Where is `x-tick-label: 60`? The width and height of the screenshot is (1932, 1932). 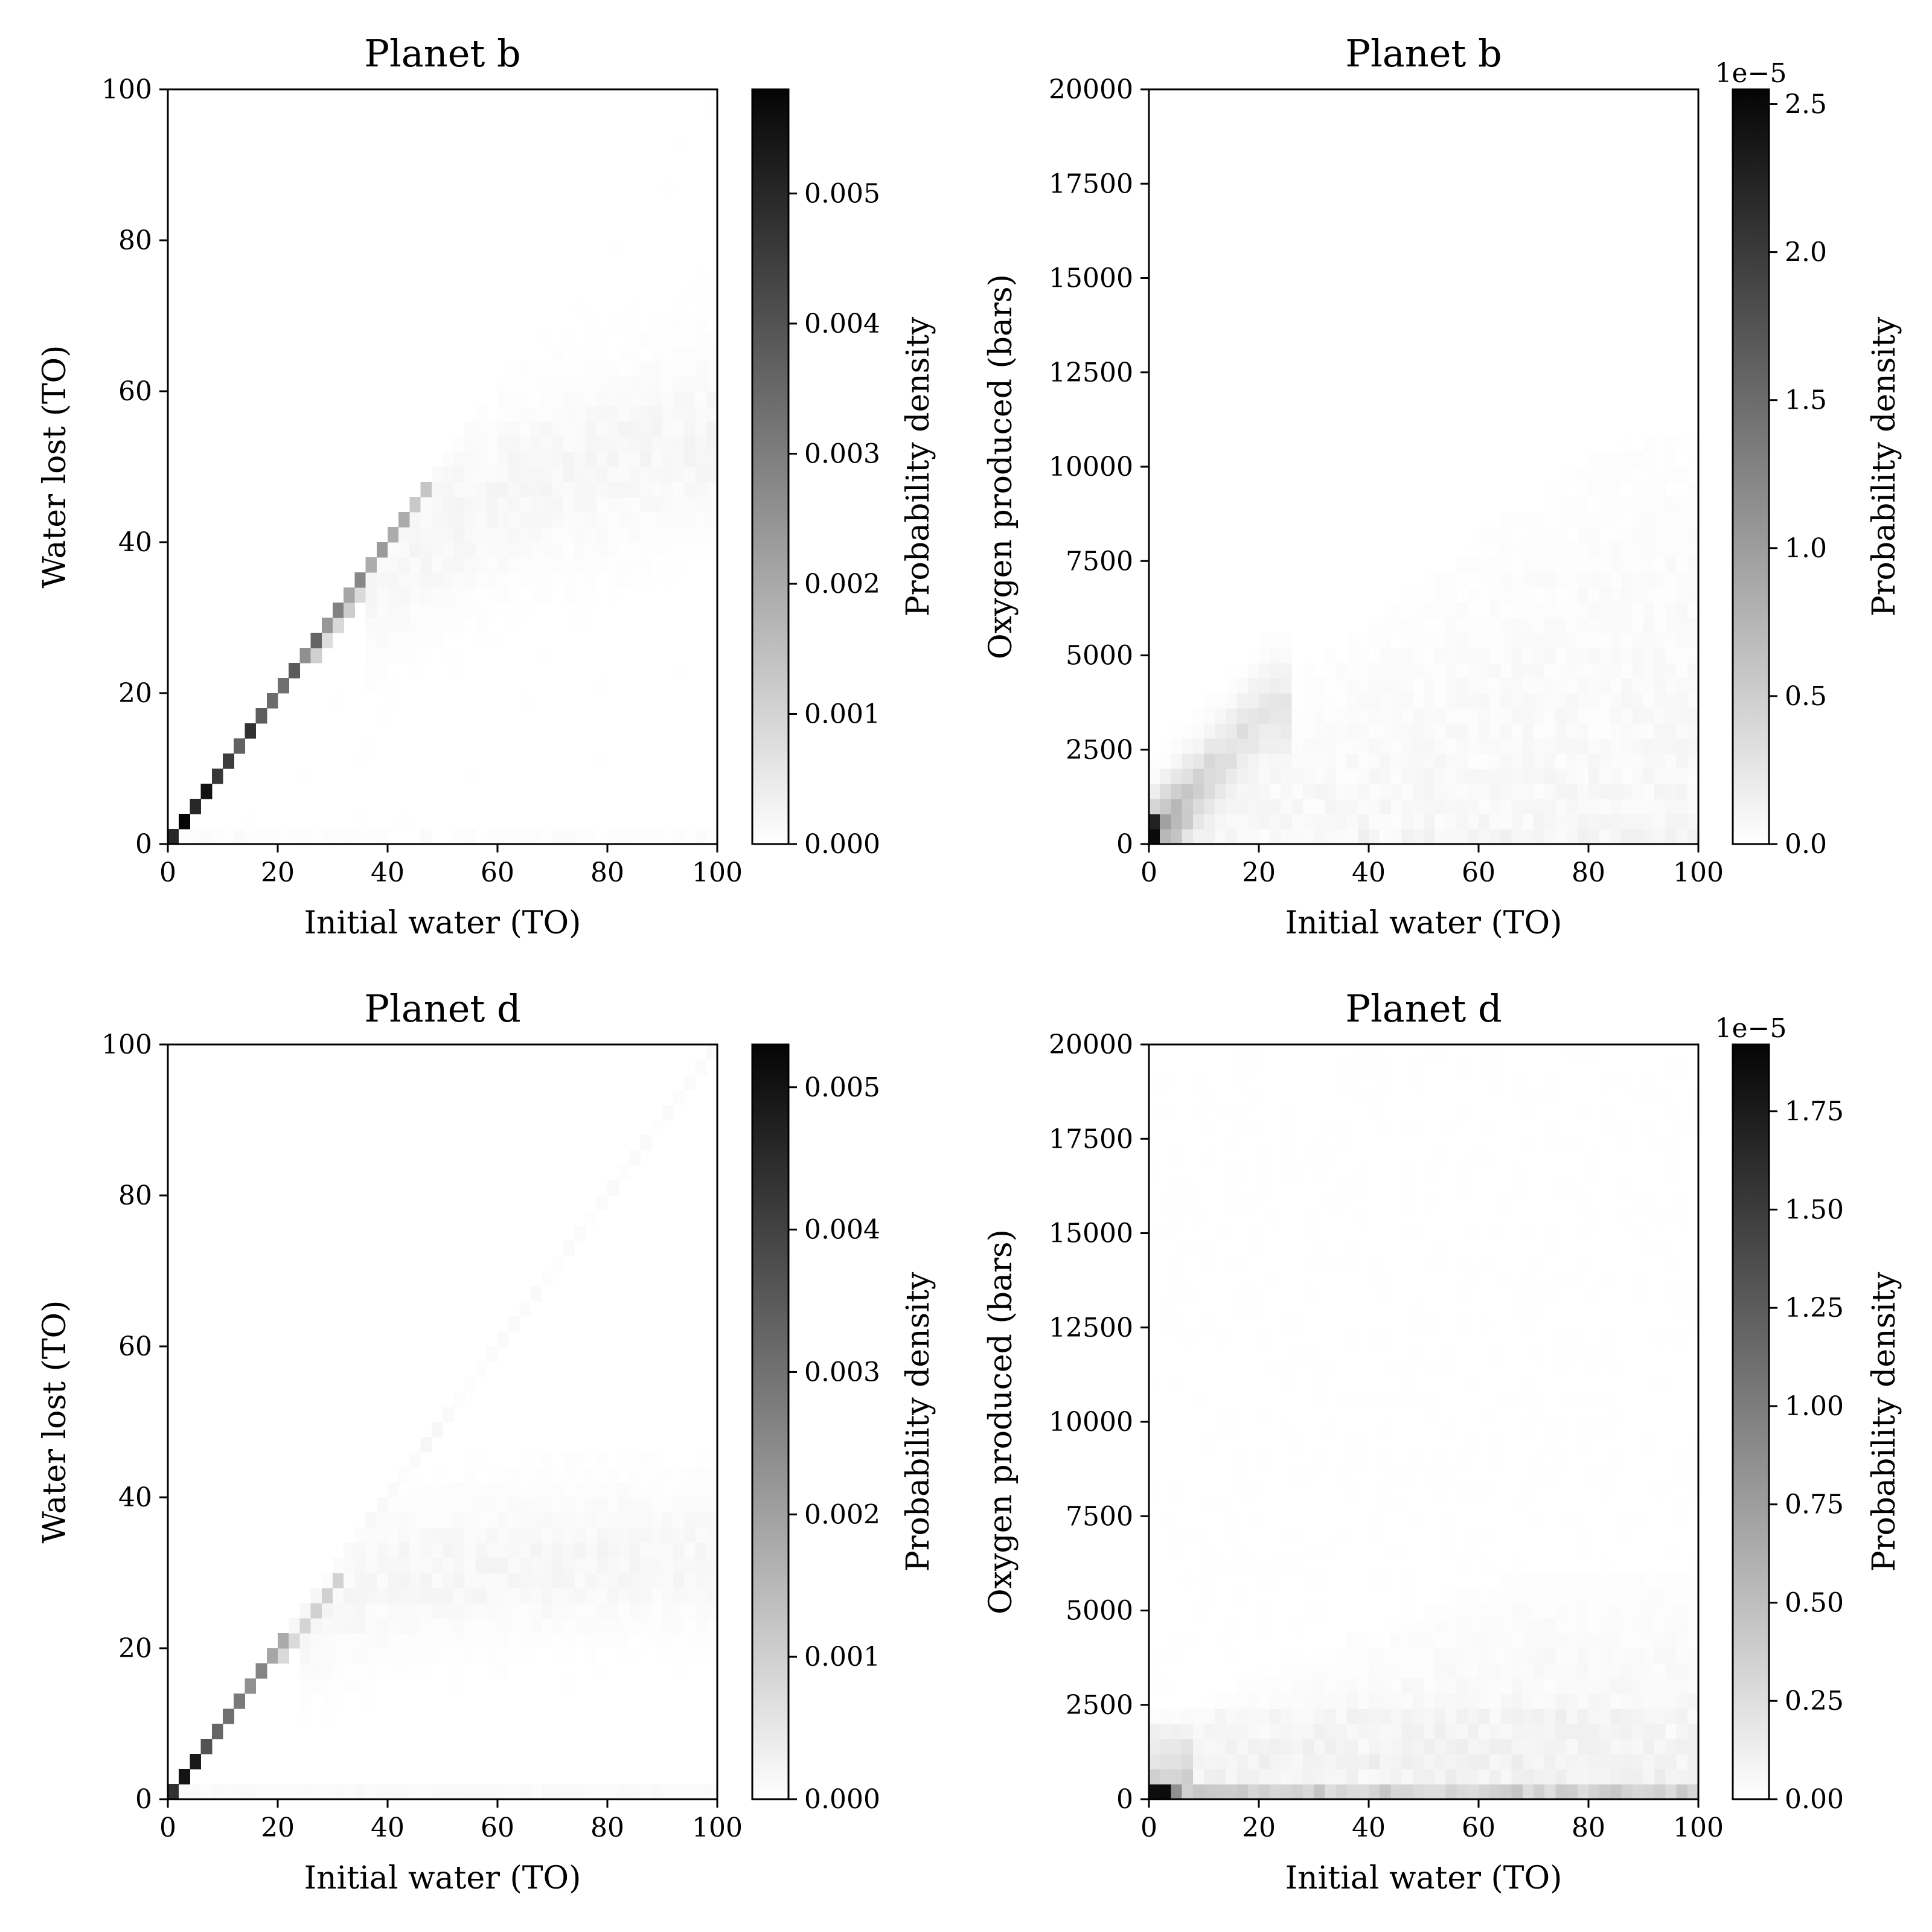 x-tick-label: 60 is located at coordinates (1478, 873).